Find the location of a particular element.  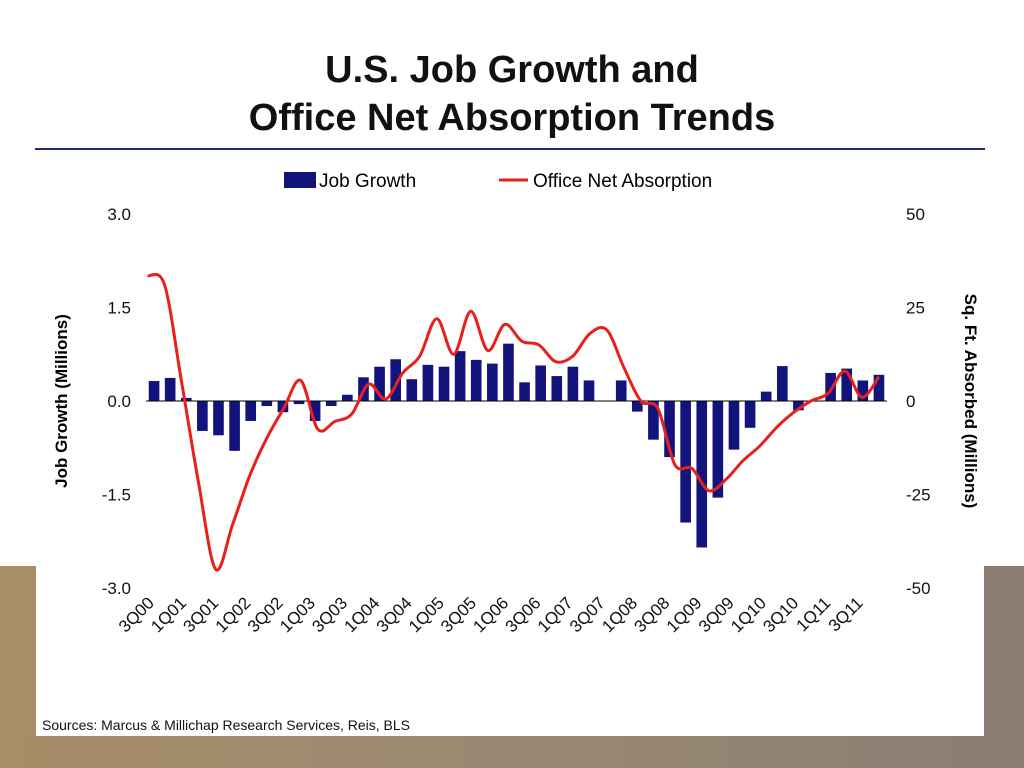

legend-label-job-growth: Job Growth is located at coordinates (367, 181).